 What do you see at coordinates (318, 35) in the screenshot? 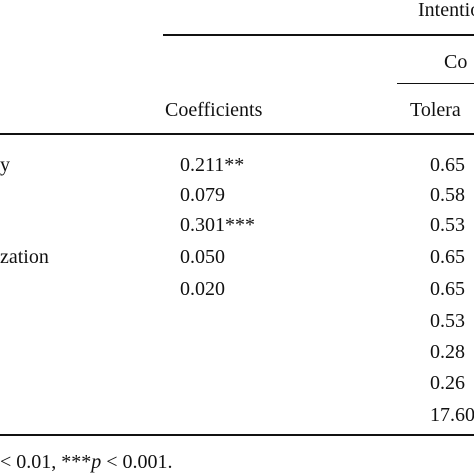
I see `group-header-rule` at bounding box center [318, 35].